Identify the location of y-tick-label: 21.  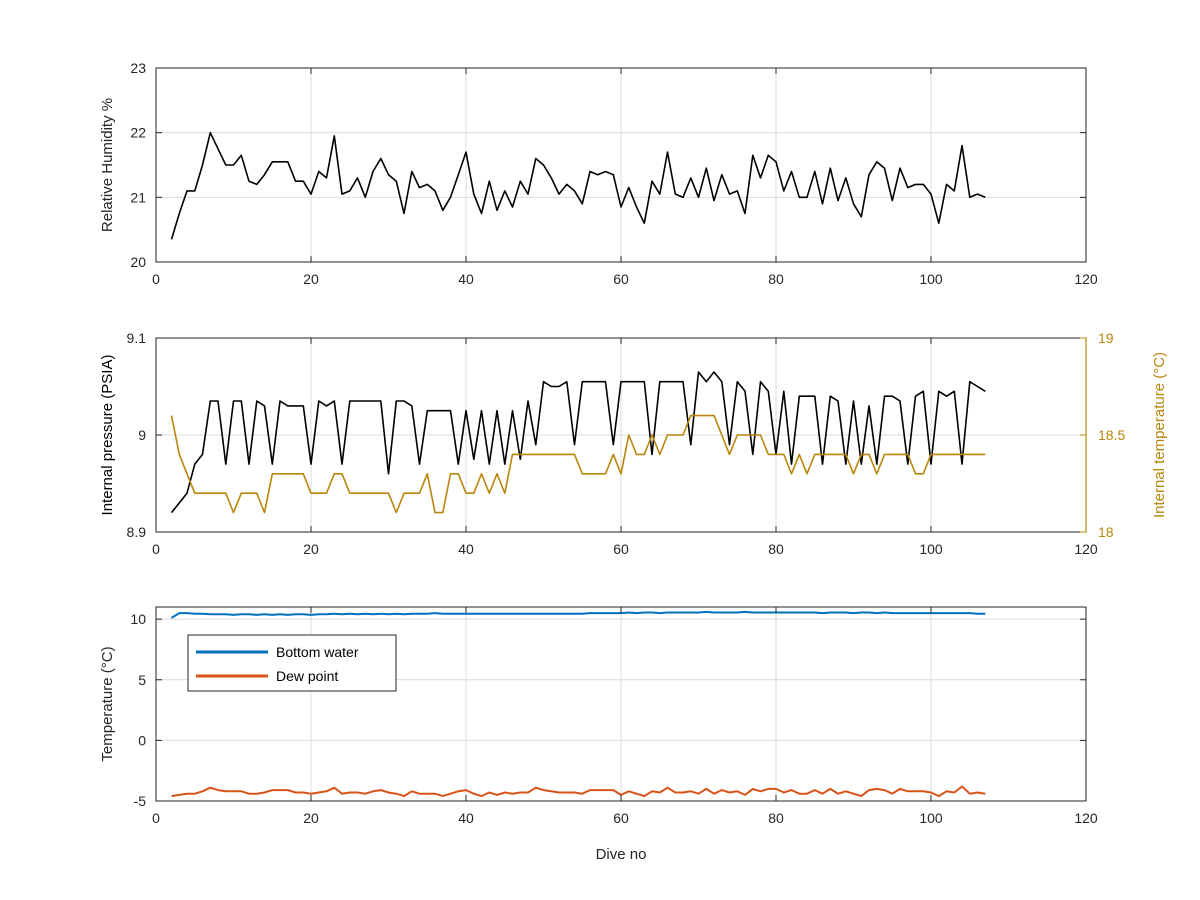
(138, 197).